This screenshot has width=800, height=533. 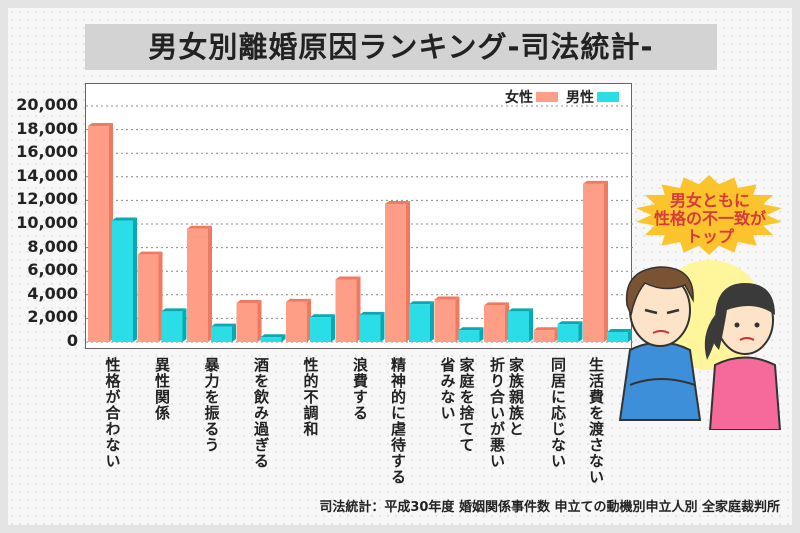 I want to click on y-tick-label: 20,000, so click(x=47, y=104).